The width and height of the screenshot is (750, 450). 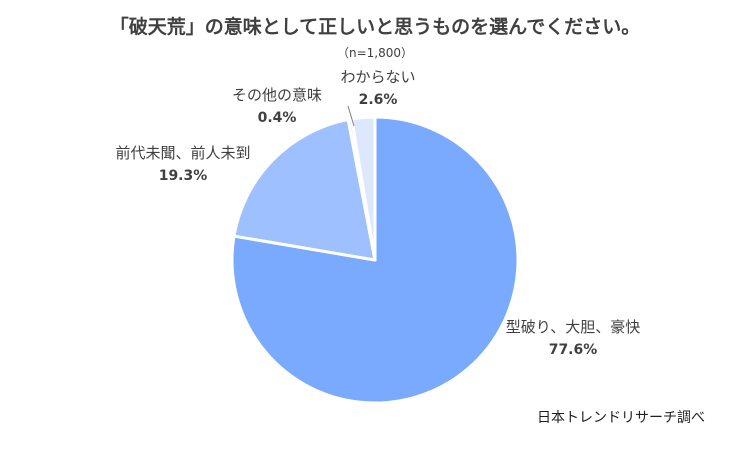 What do you see at coordinates (182, 153) in the screenshot?
I see `slice-label-1: 前代未聞、前人未到` at bounding box center [182, 153].